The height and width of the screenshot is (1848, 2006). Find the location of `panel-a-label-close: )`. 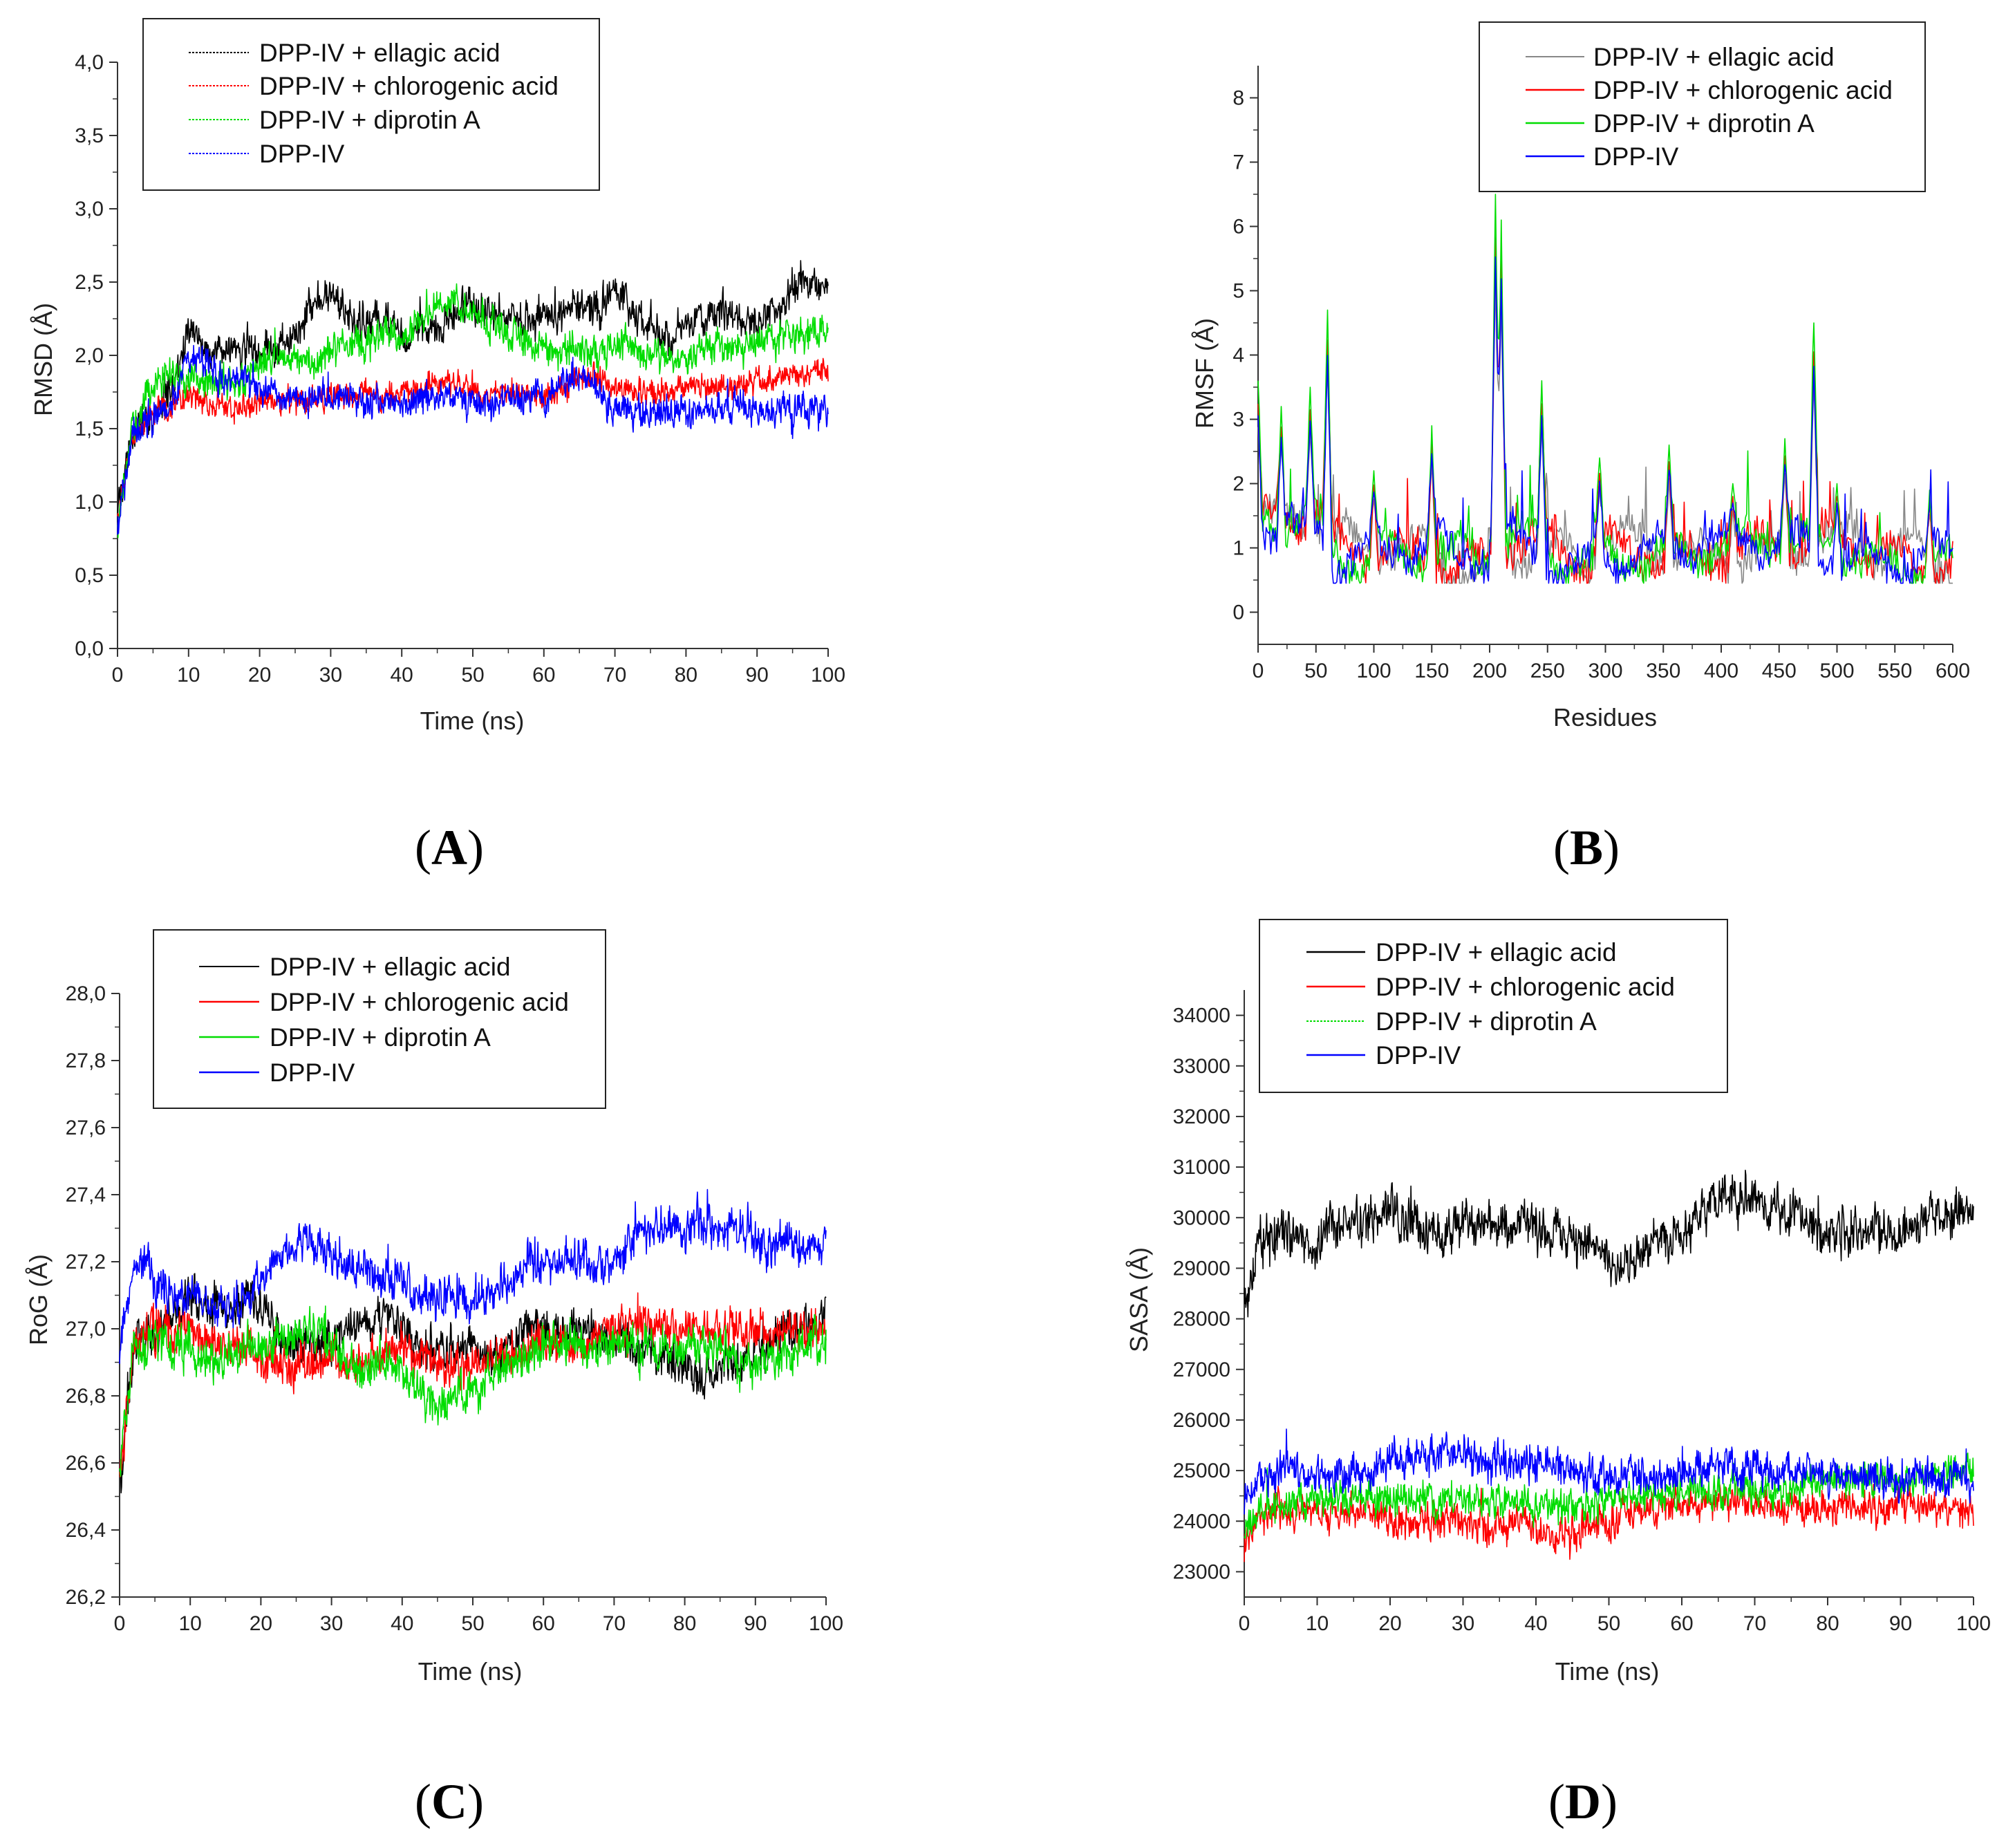

panel-a-label-close: ) is located at coordinates (476, 847).